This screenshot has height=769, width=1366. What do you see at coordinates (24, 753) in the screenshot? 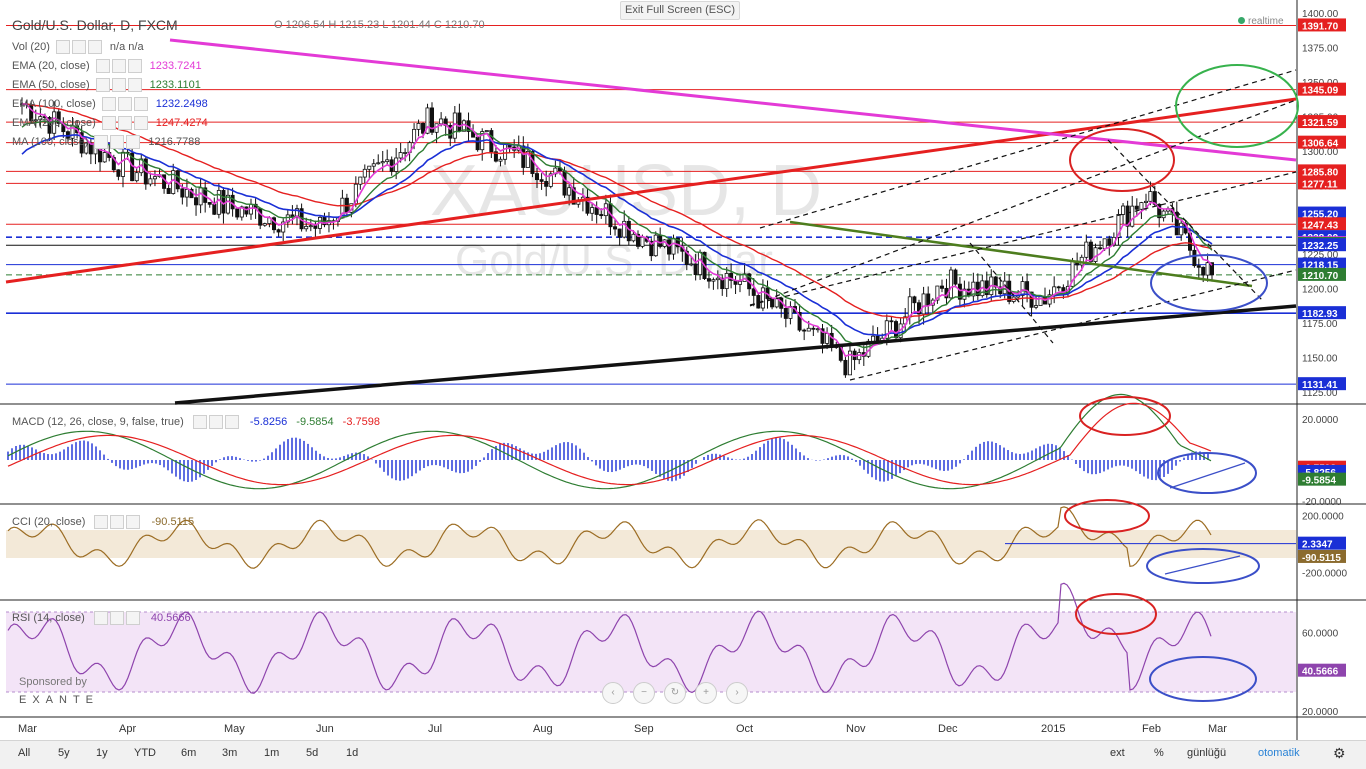
I see `range-button-all: All` at bounding box center [24, 753].